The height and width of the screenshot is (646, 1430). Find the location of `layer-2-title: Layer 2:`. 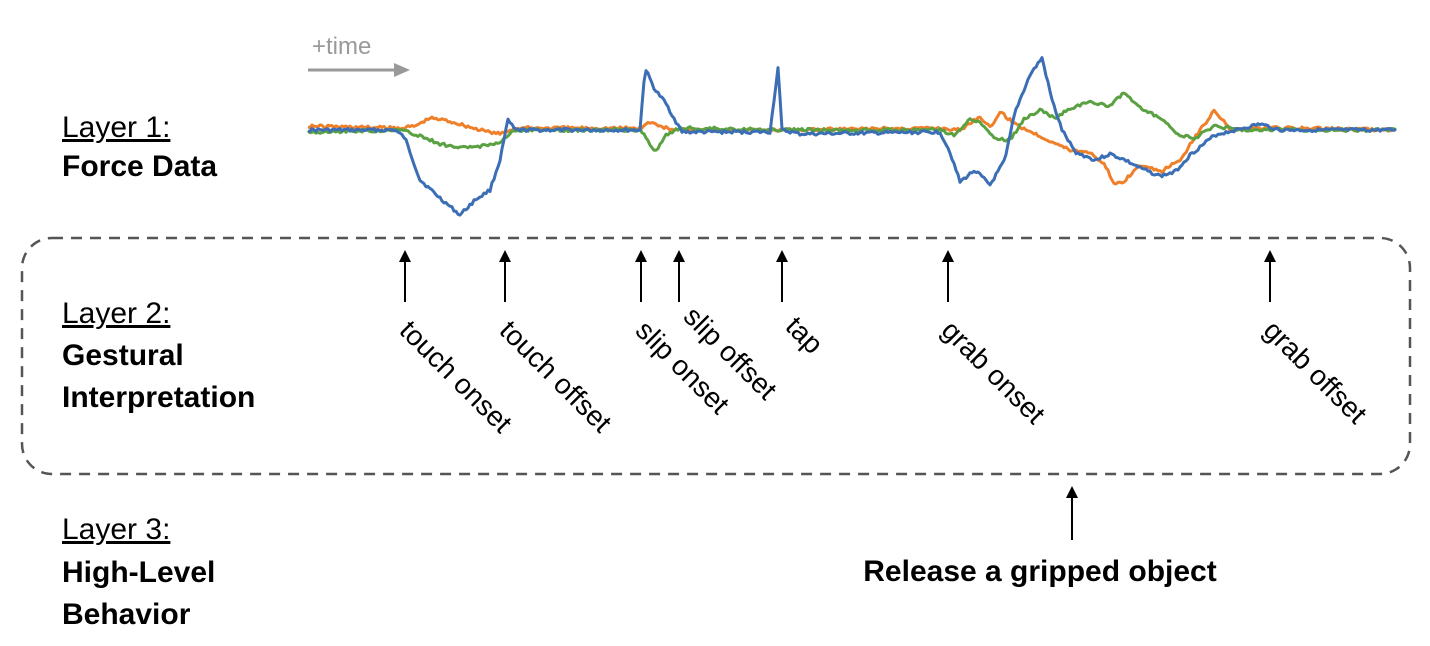

layer-2-title: Layer 2: is located at coordinates (116, 313).